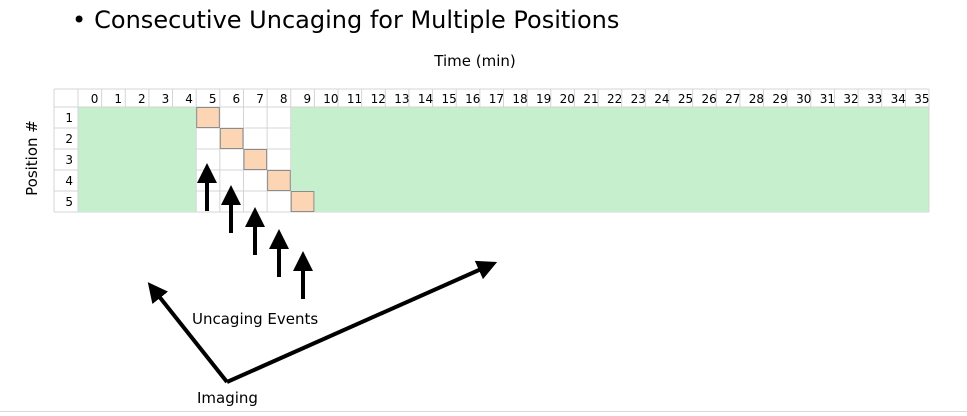  Describe the element at coordinates (255, 319) in the screenshot. I see `uncaging-events-label: Uncaging Events` at that location.